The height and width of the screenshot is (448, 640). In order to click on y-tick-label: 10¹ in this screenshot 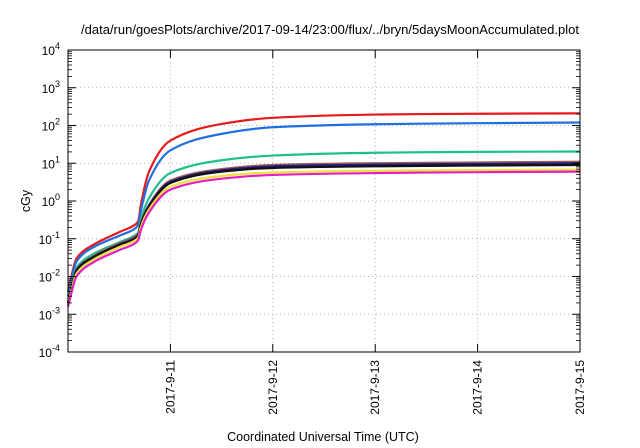, I will do `click(51, 162)`.